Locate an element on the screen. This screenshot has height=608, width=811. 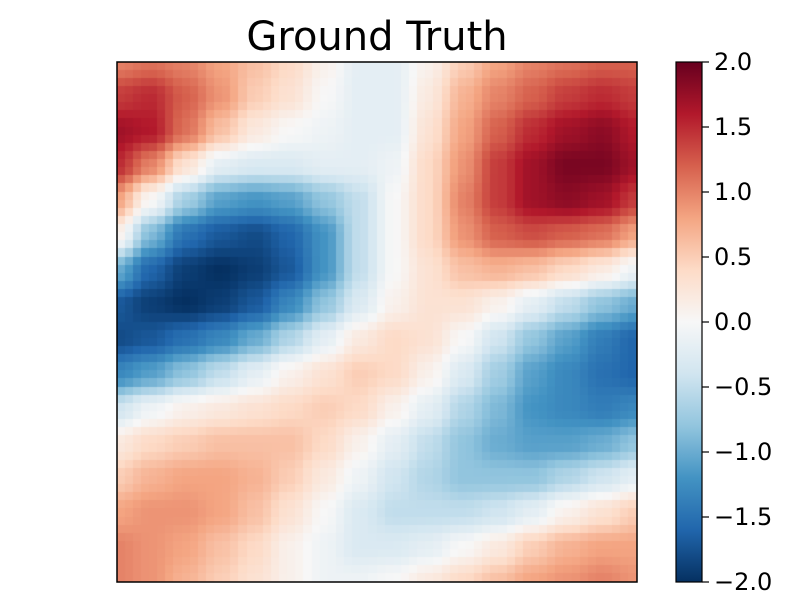
colorbar-ticks: 2.0 1.5 1.0 0.5 0.0 −0.5 −1.0 −1.5 −2.0 is located at coordinates (737, 322).